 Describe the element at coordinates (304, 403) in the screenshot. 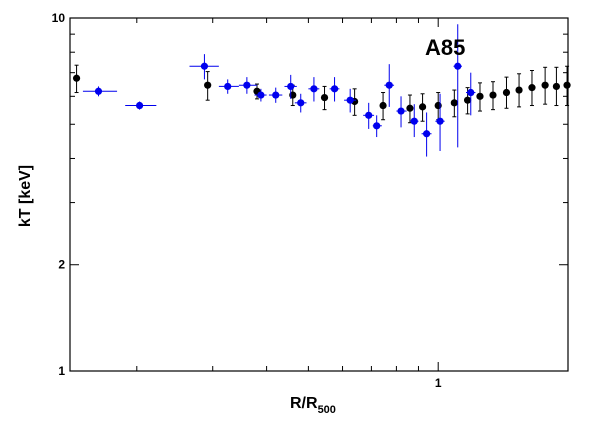

I see `x-axis-label-main: R/R` at that location.